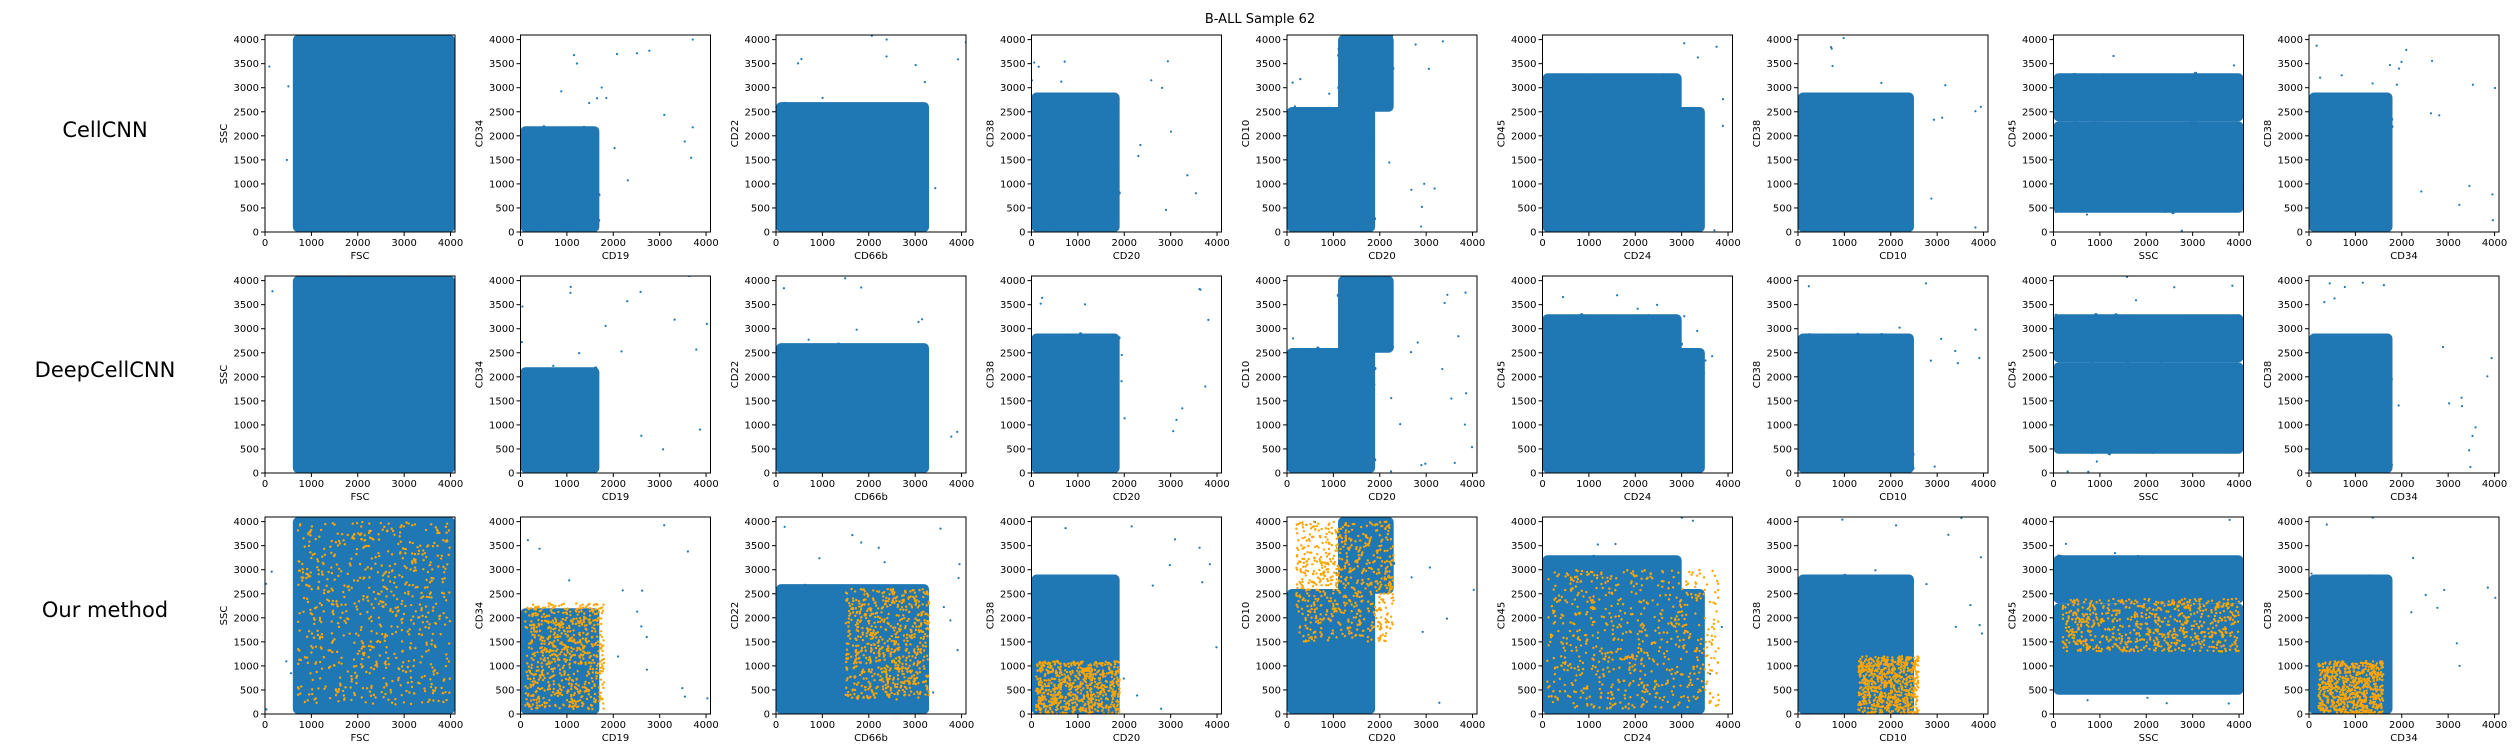  I want to click on population-density, so click(2148, 97).